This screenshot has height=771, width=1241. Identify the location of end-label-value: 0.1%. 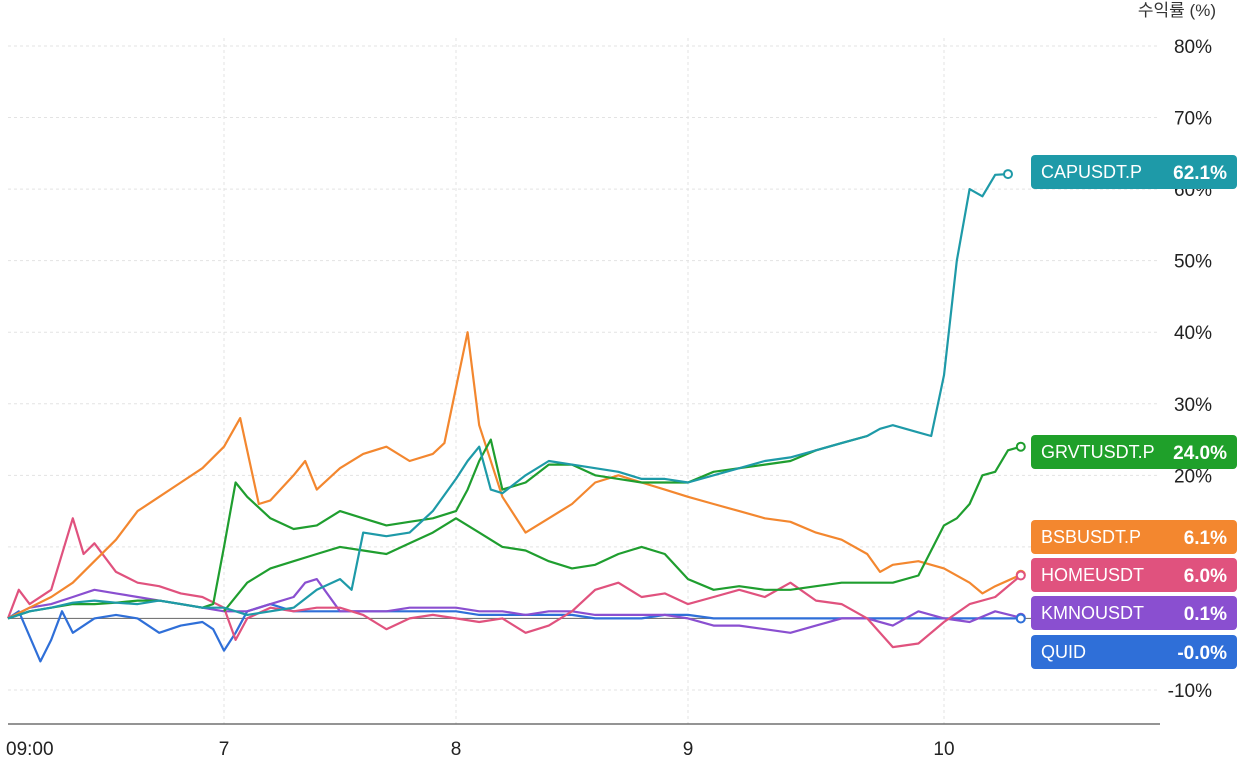
(1205, 614).